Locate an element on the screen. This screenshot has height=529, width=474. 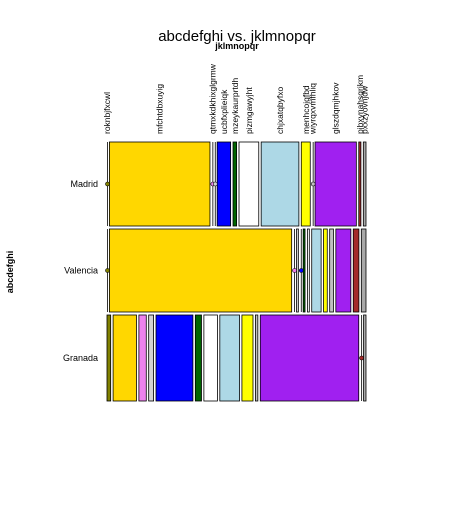
column-label: roknbjfxcwl is located at coordinates (107, 113).